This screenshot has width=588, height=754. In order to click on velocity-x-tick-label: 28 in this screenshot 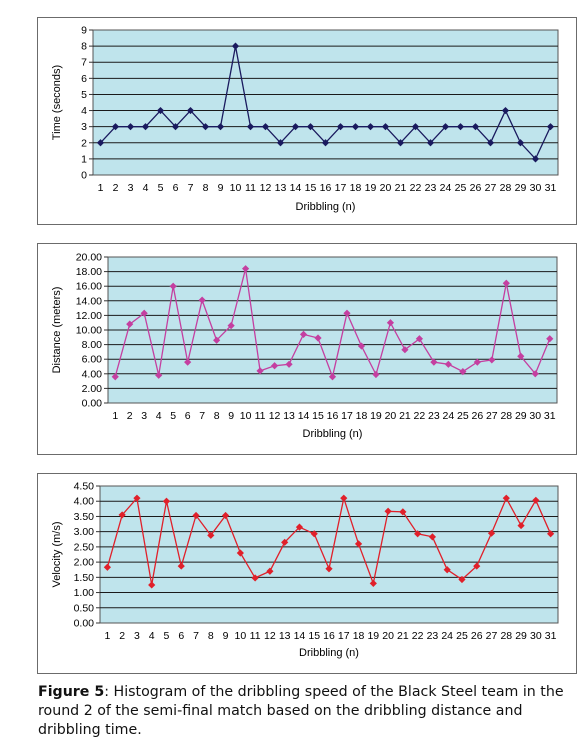, I will do `click(506, 636)`.